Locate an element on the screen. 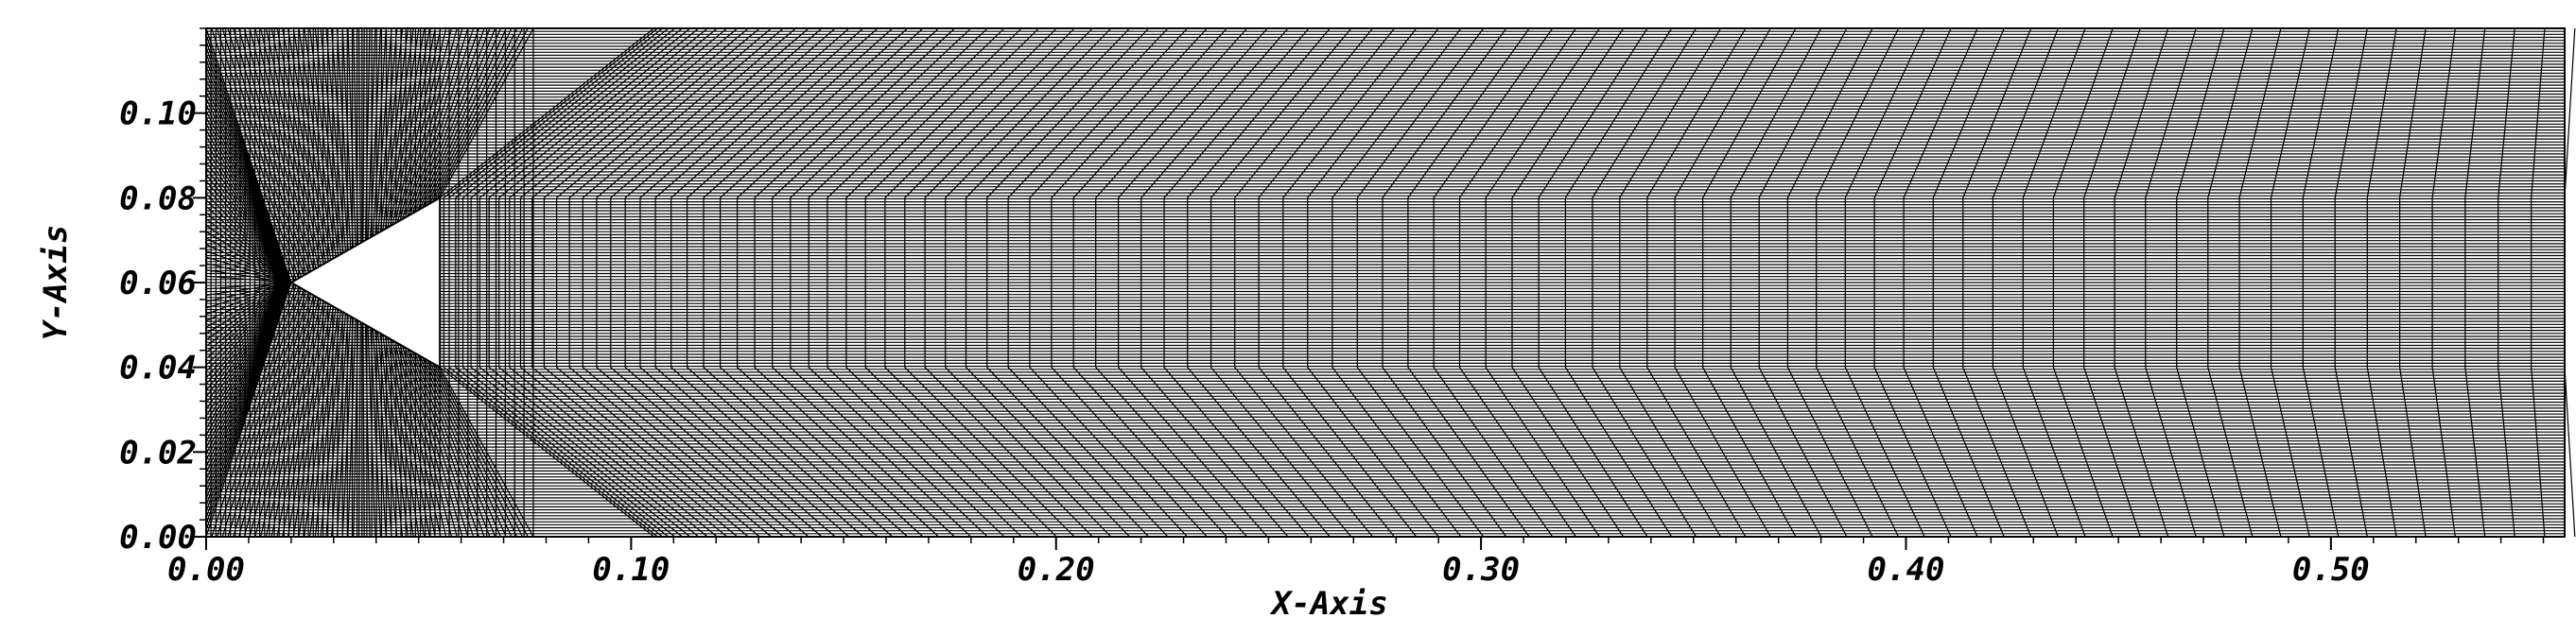 The width and height of the screenshot is (2576, 618). y-axis: 0.00 0.02 0.04 0.06 0.08 0.10 is located at coordinates (162, 292).